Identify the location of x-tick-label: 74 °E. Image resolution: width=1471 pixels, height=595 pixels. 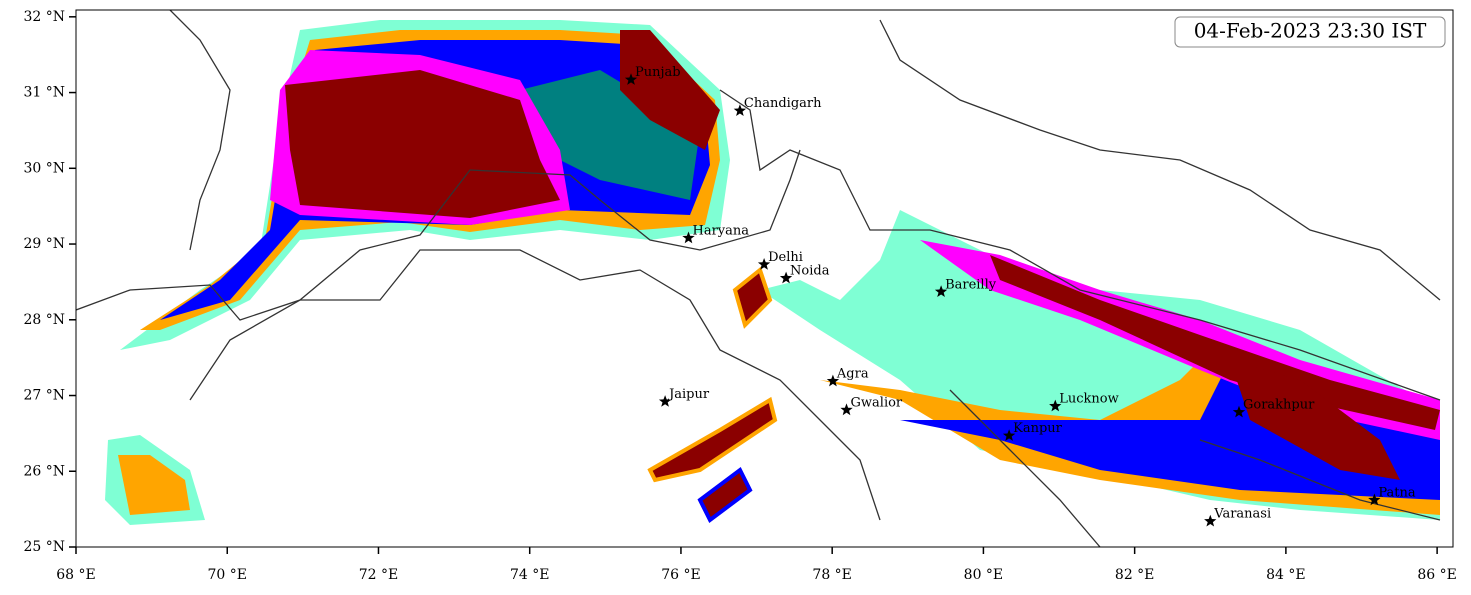
(529, 575).